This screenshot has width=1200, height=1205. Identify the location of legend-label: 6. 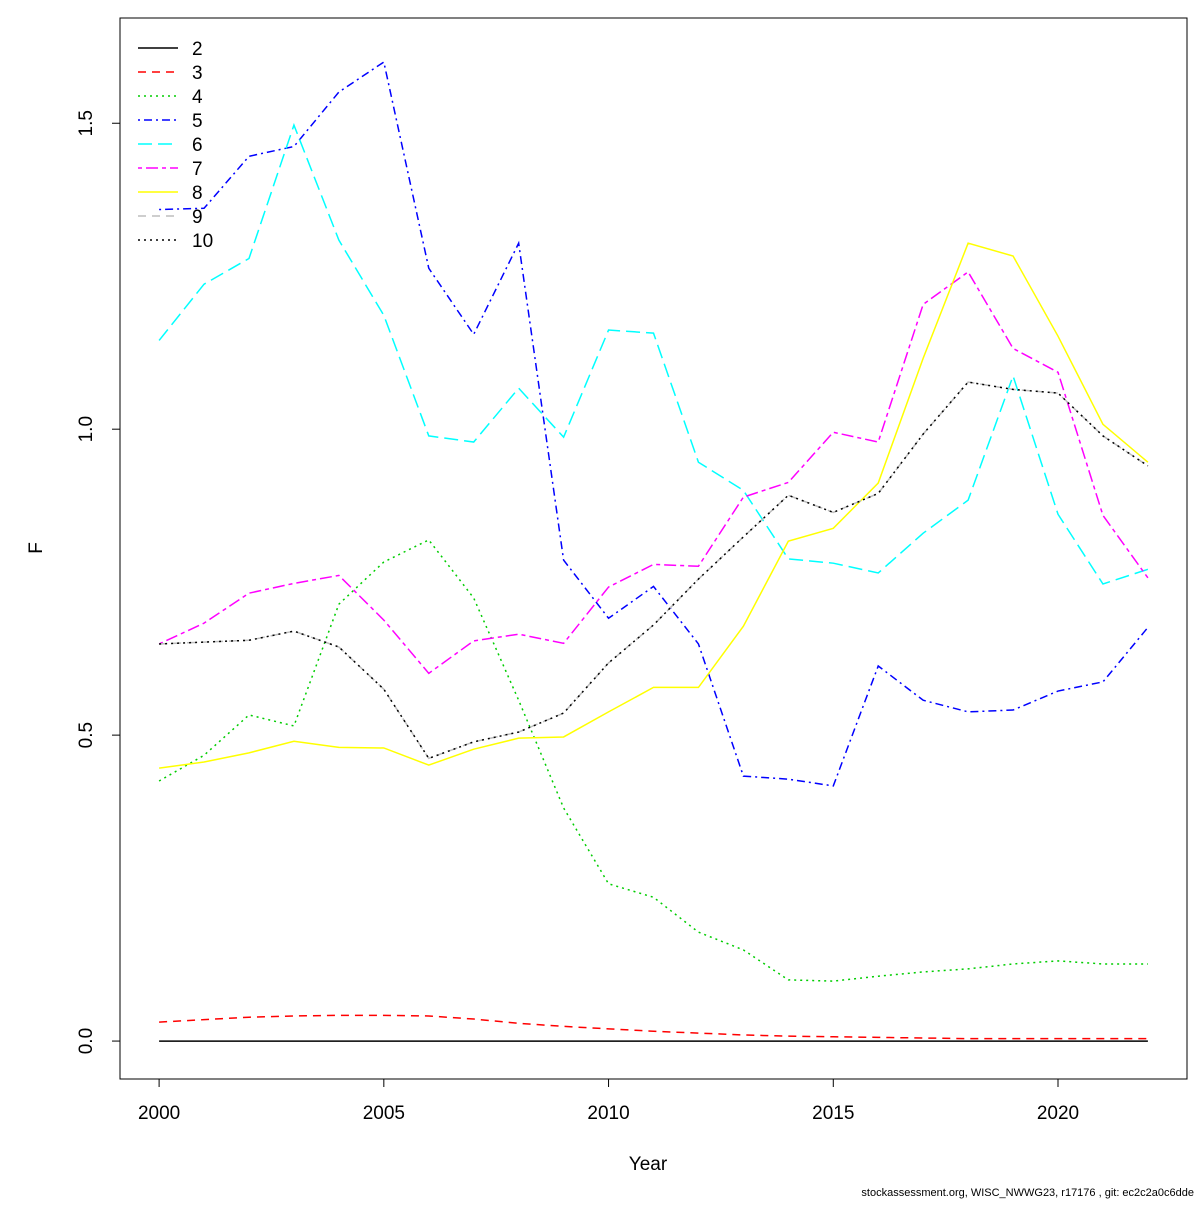
(197, 145).